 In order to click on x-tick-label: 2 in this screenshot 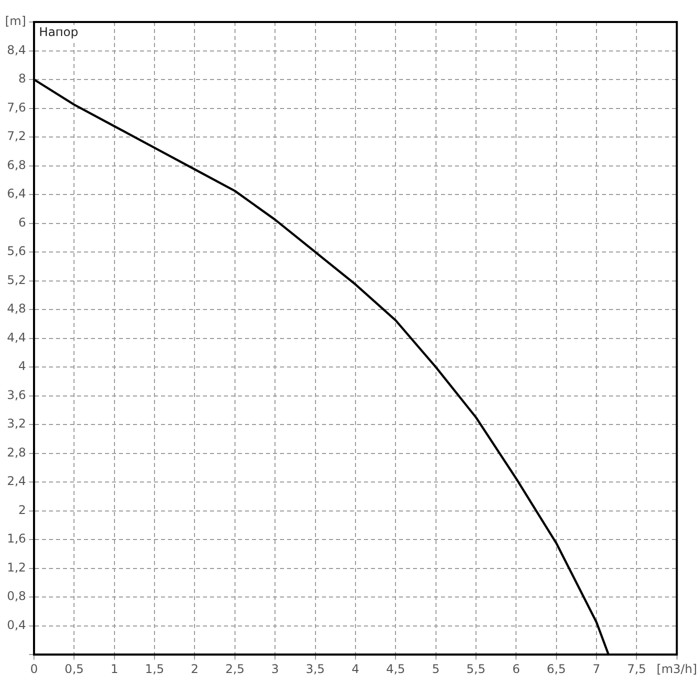, I will do `click(194, 669)`.